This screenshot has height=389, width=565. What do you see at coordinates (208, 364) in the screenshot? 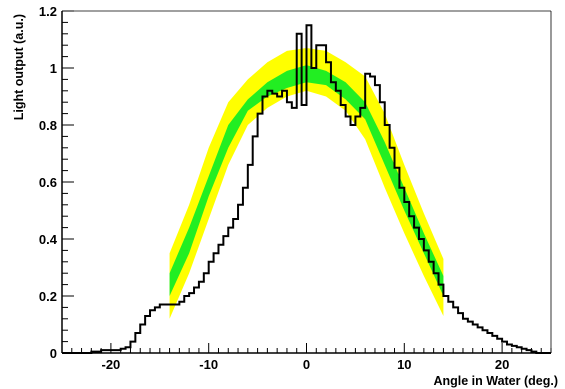
I see `x-tick-label: -10` at bounding box center [208, 364].